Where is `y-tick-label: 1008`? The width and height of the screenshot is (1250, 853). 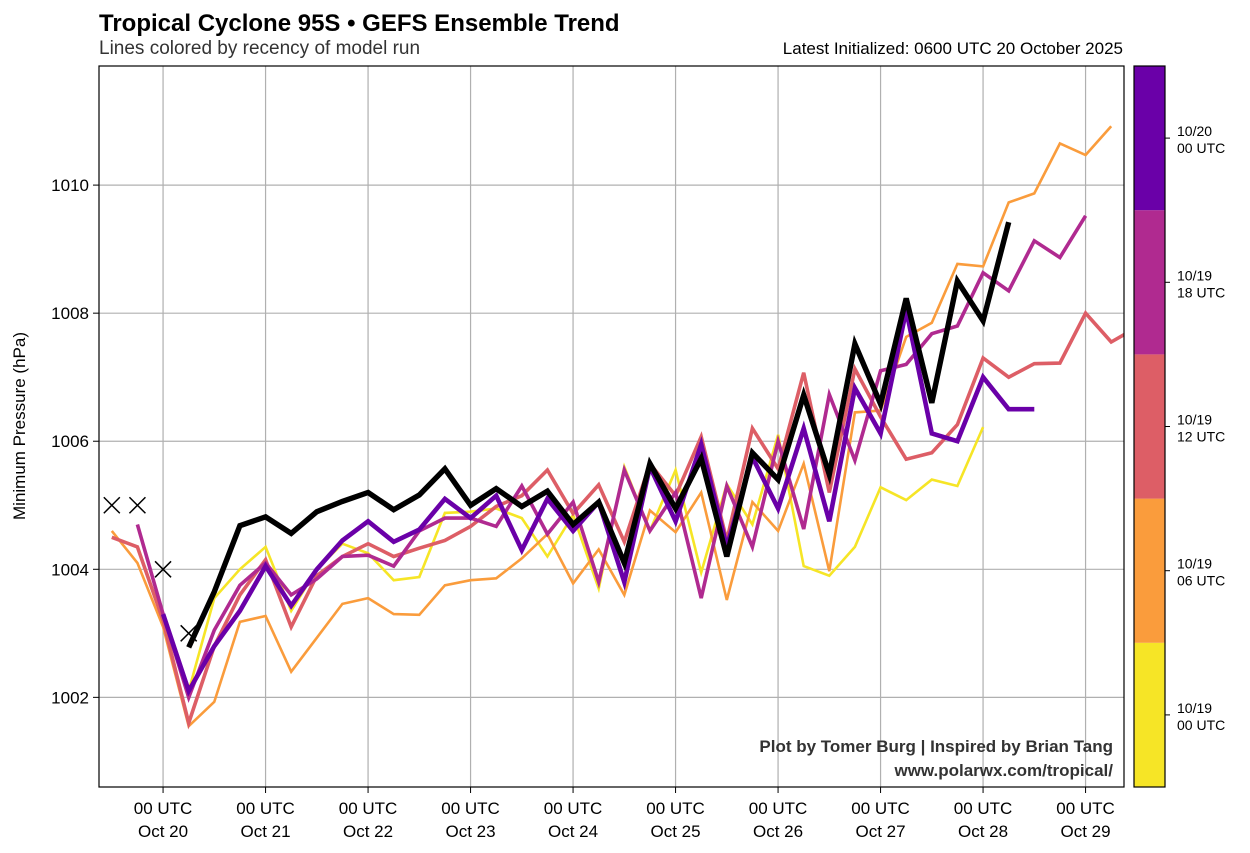
y-tick-label: 1008 is located at coordinates (70, 313).